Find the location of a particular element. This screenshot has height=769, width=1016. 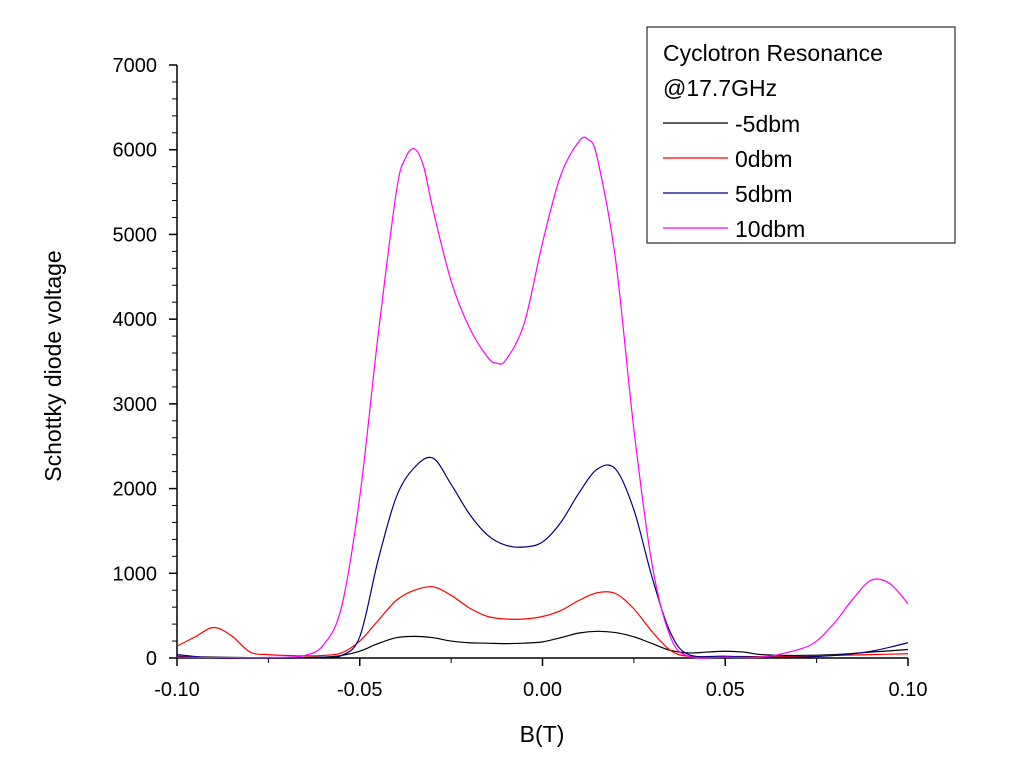

legend-label: 10dbm is located at coordinates (770, 229).